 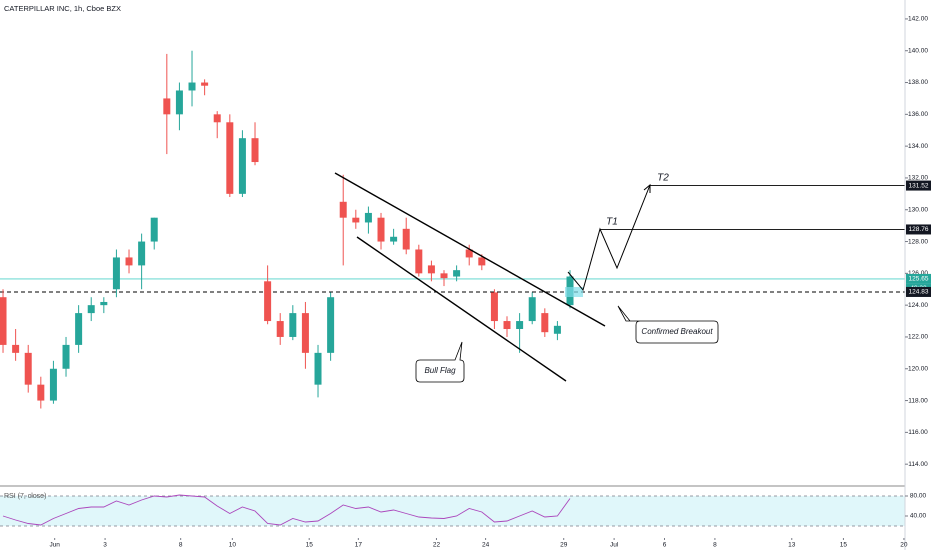 I want to click on y-tick-label: 138.00, so click(x=918, y=82).